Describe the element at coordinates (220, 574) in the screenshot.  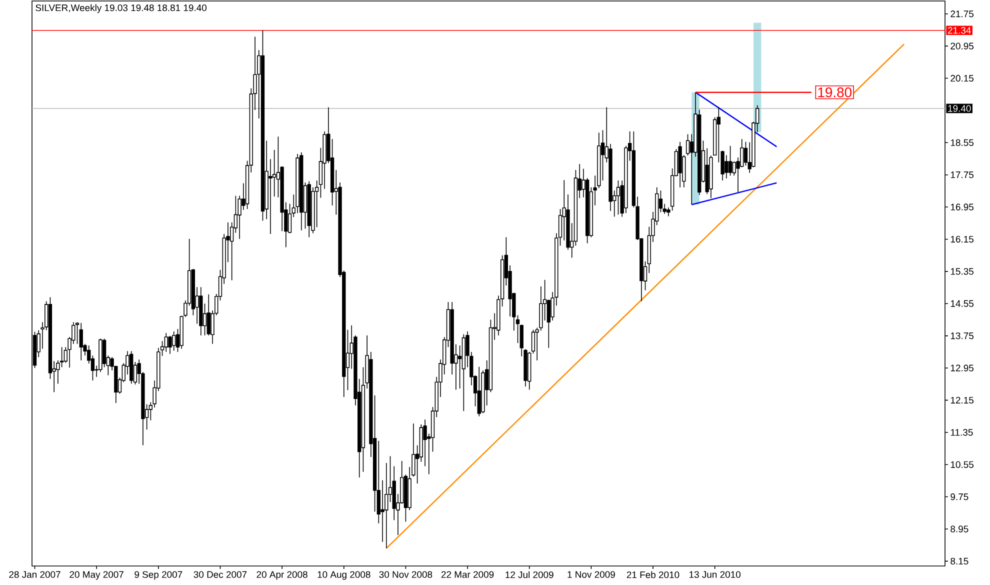
I see `x-tick-label: 30 Dec 2007` at that location.